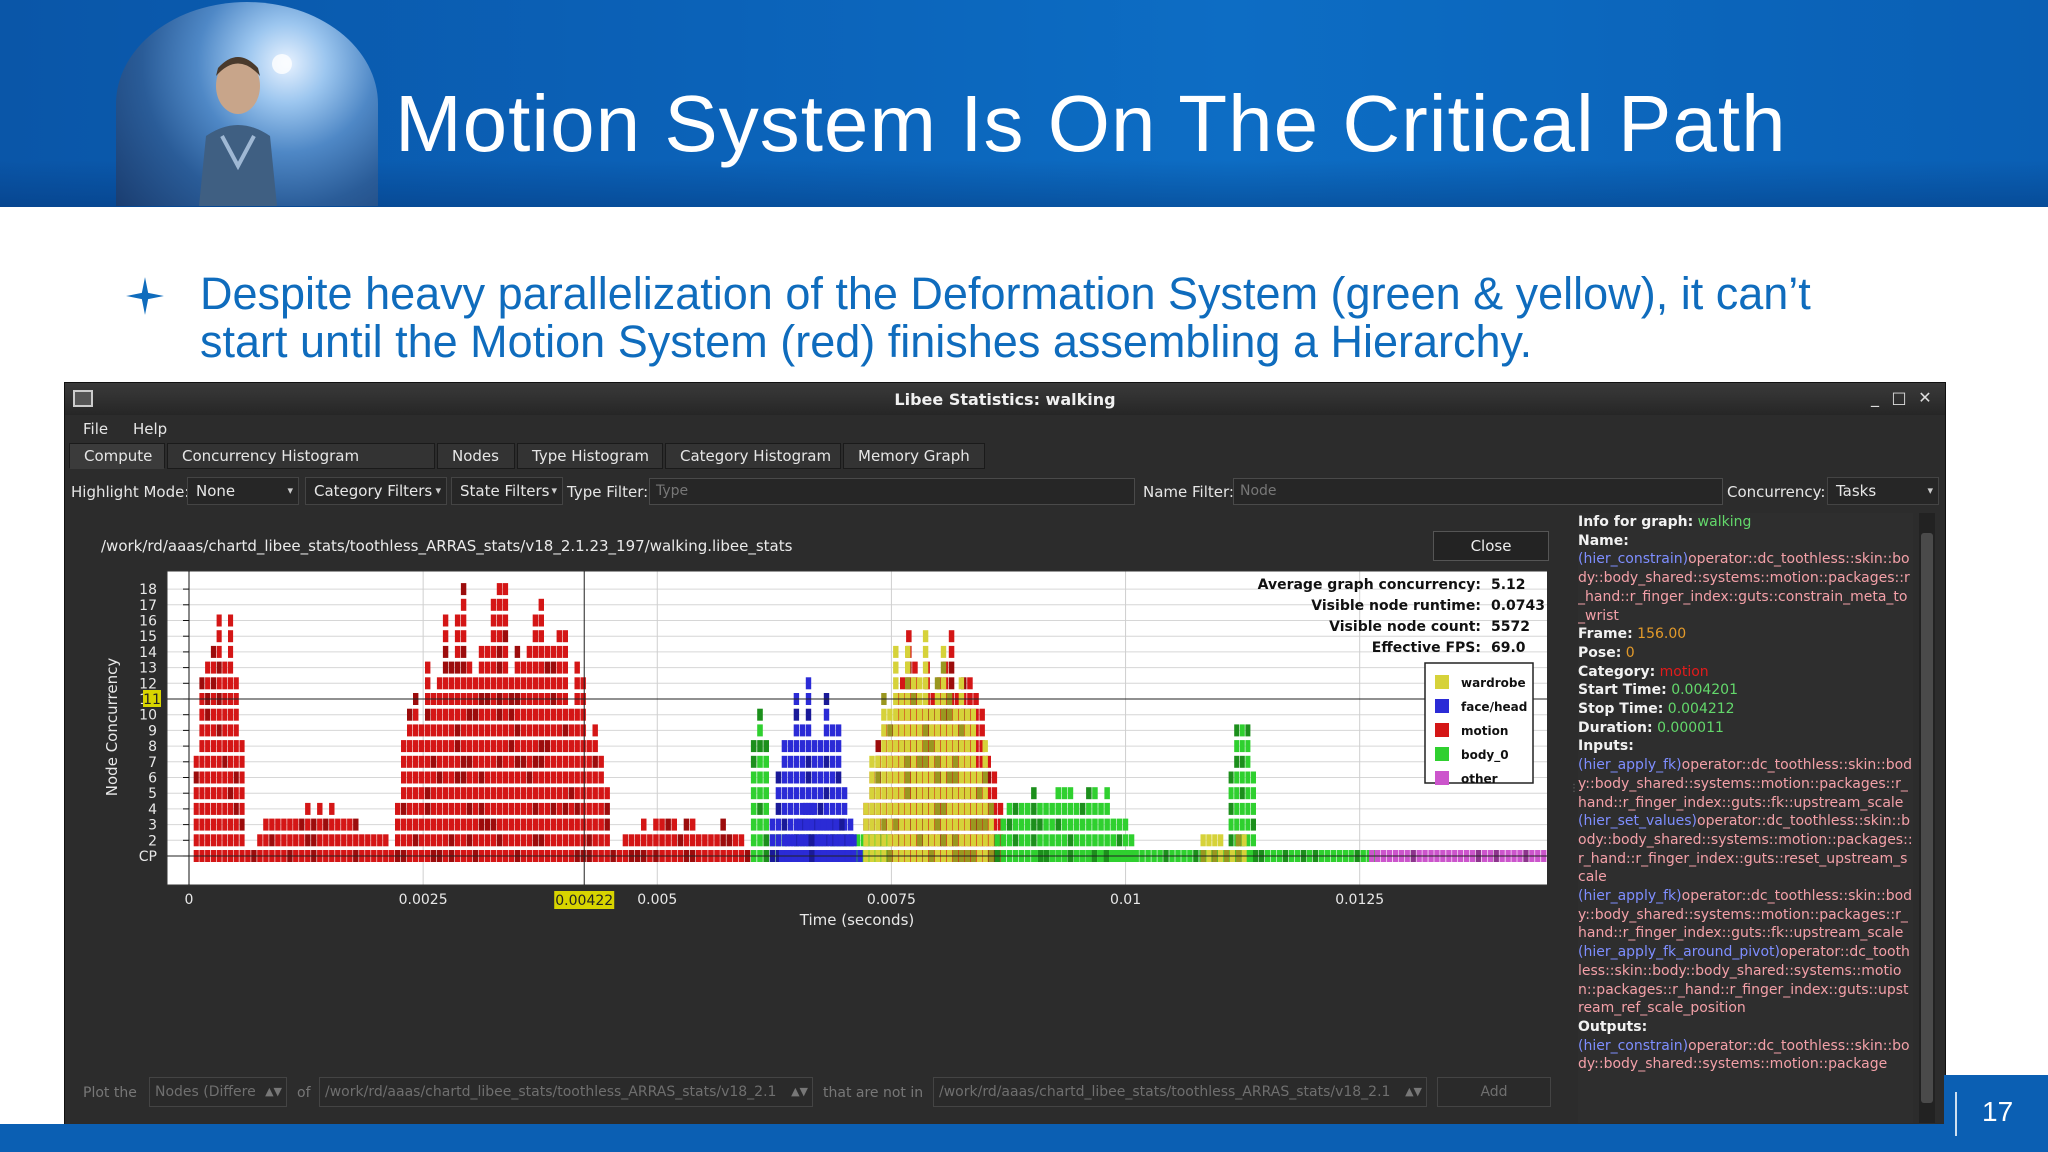 The width and height of the screenshot is (2048, 1152). I want to click on add-plot-button: Add, so click(1494, 1092).